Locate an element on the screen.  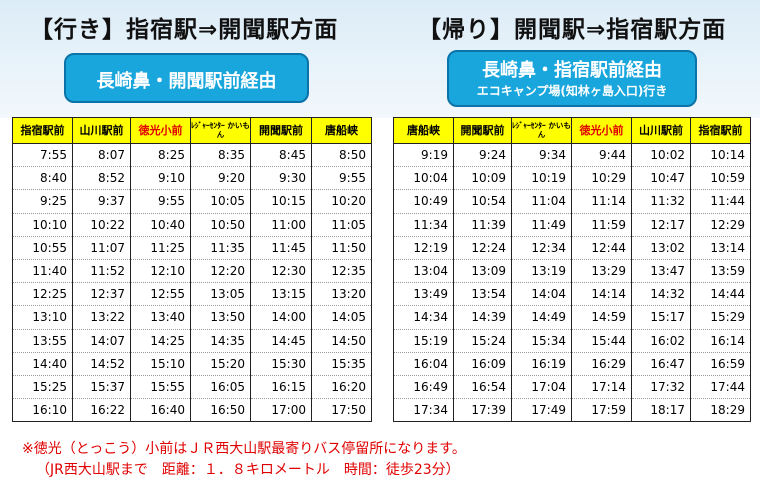
inbound-cell: 12:19 is located at coordinates (423, 248).